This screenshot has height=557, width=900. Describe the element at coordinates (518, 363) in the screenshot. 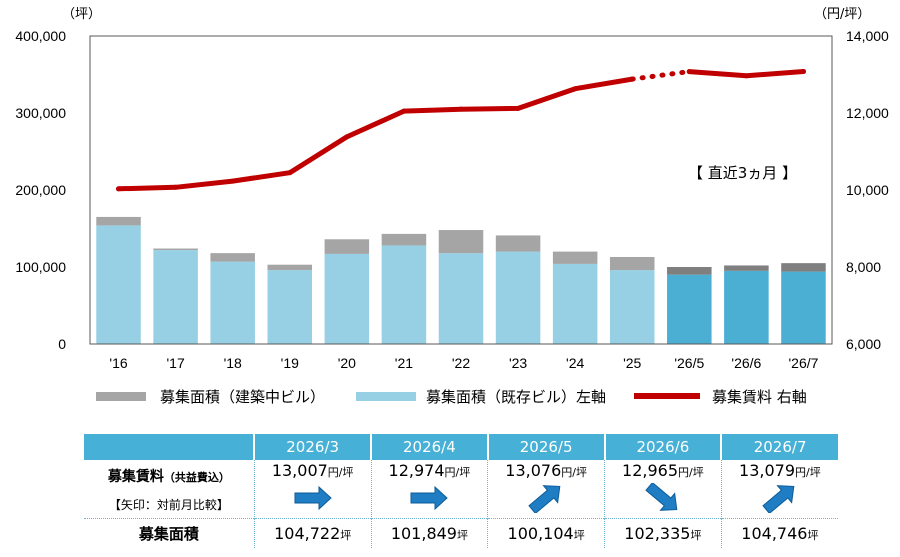

I see `x-tick-label: '23` at that location.